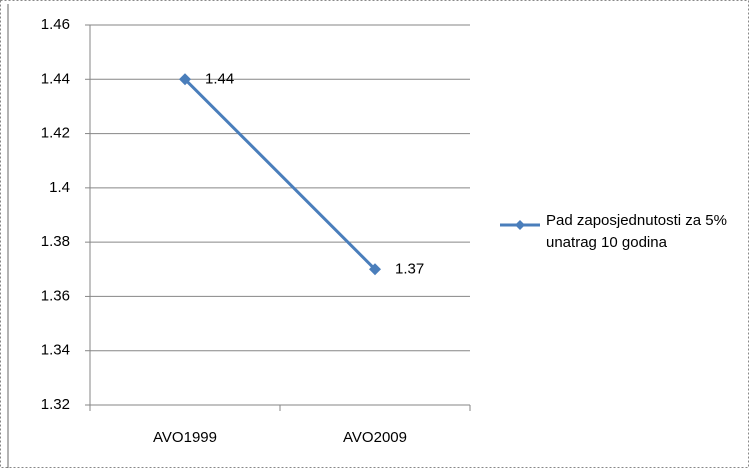  What do you see at coordinates (409, 268) in the screenshot?
I see `data-label: 1.37` at bounding box center [409, 268].